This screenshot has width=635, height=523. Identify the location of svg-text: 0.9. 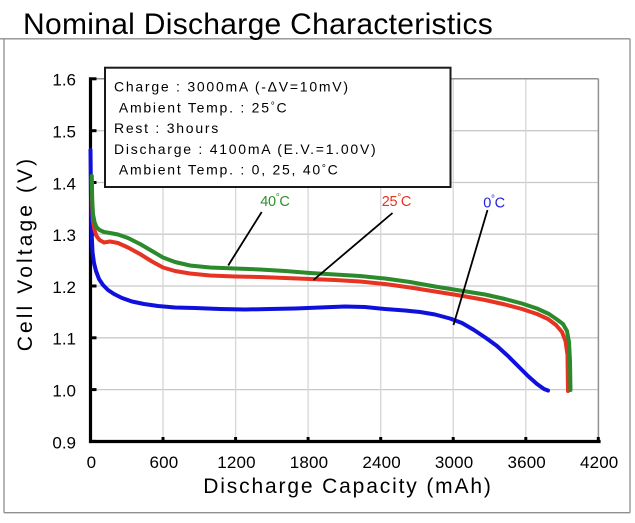
(64, 442).